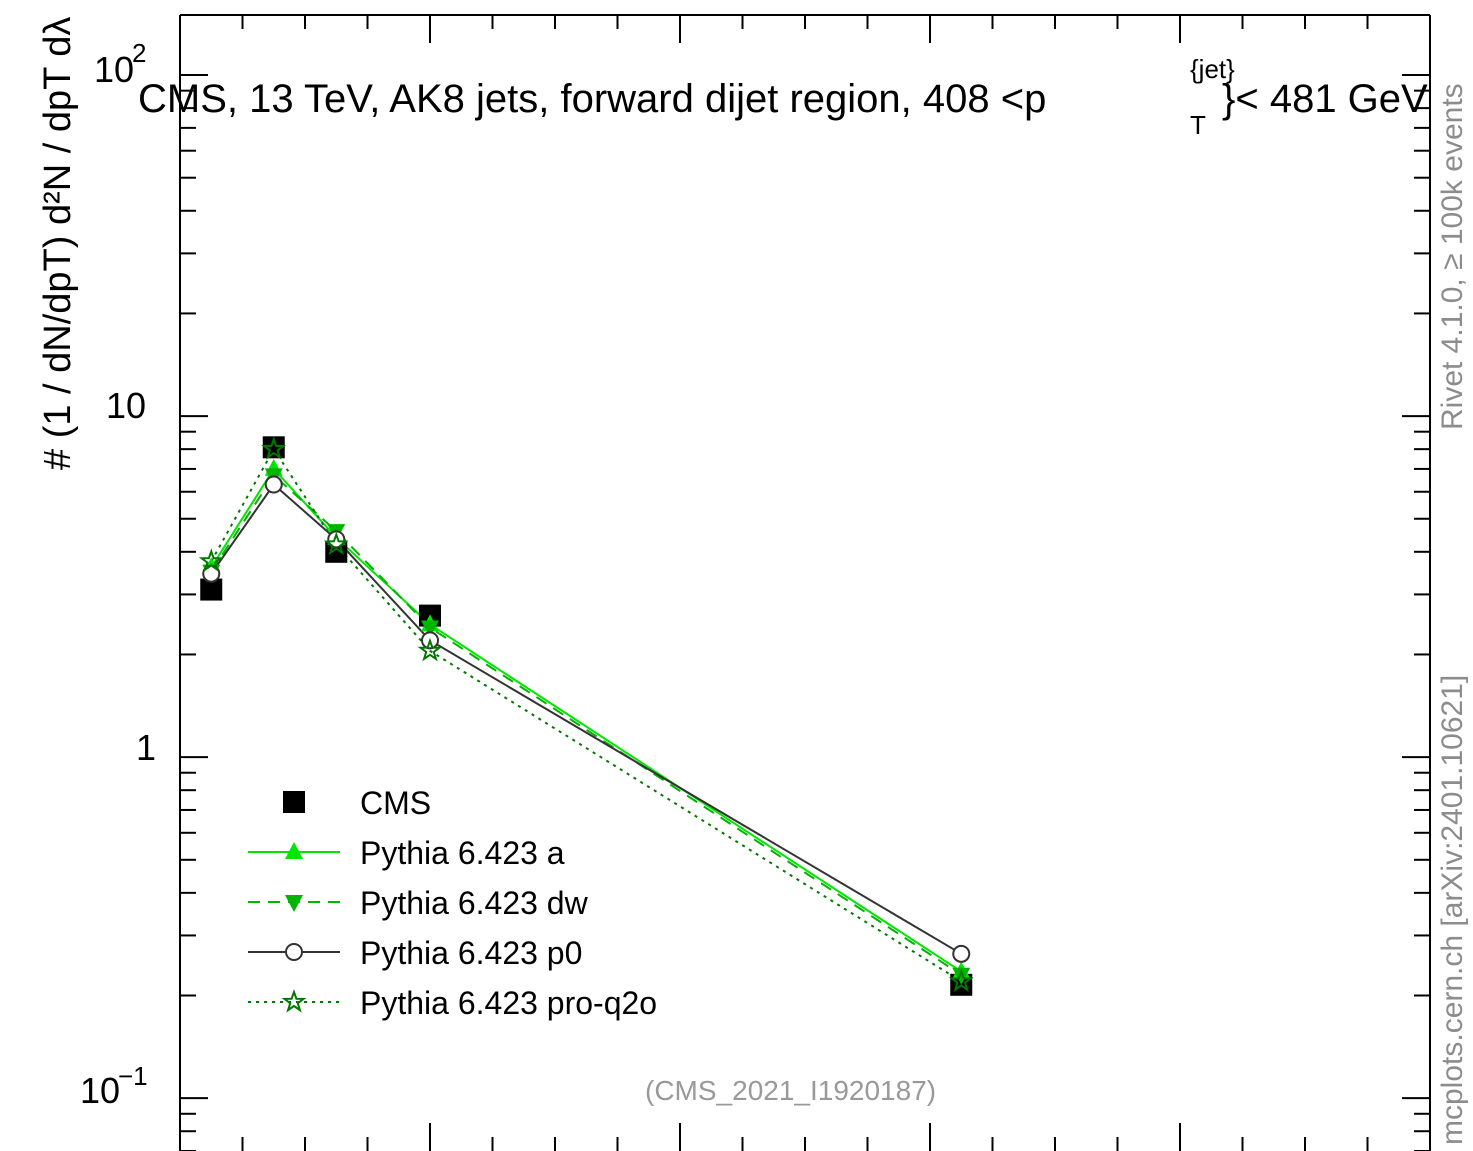  Describe the element at coordinates (114, 69) in the screenshot. I see `y-tick-label-100: 10` at that location.